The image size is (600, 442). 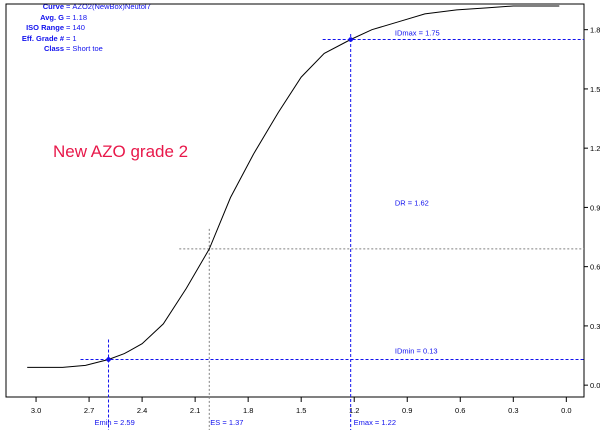 What do you see at coordinates (195, 410) in the screenshot?
I see `x-tick-label: 2.1` at bounding box center [195, 410].